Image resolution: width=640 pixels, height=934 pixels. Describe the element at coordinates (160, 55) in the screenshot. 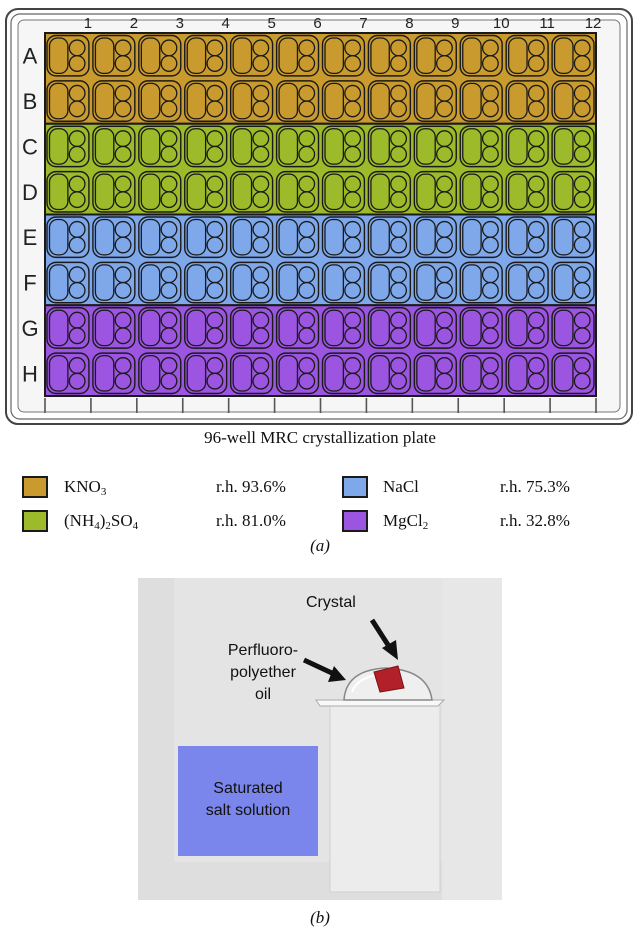

I see `well-A3` at that location.